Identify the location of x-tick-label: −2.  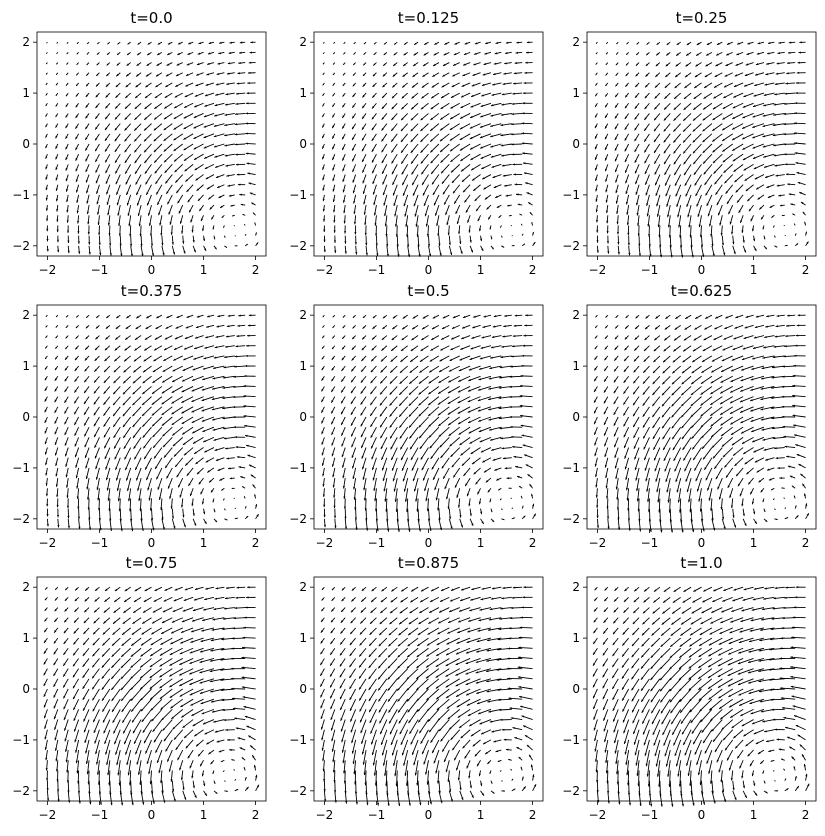
(325, 815).